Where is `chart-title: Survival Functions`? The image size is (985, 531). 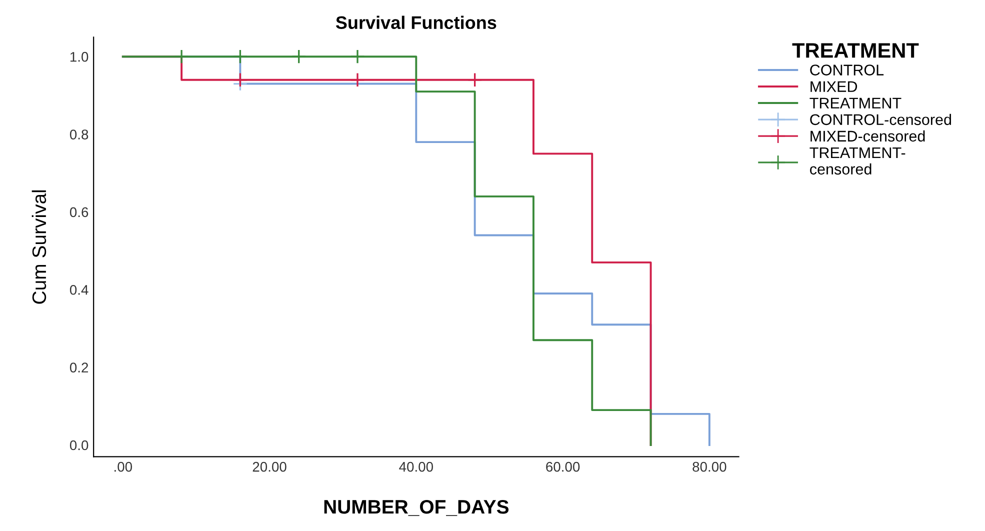 chart-title: Survival Functions is located at coordinates (416, 23).